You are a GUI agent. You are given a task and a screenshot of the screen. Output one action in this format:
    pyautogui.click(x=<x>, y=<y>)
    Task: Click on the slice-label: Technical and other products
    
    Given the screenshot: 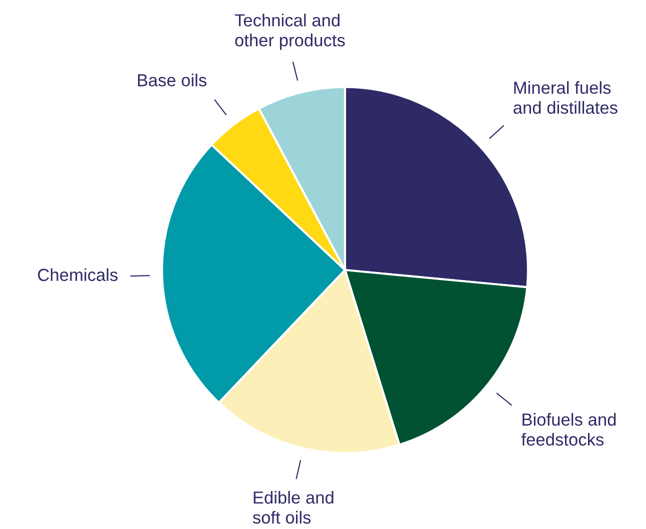 What is the action you would take?
    pyautogui.click(x=289, y=32)
    